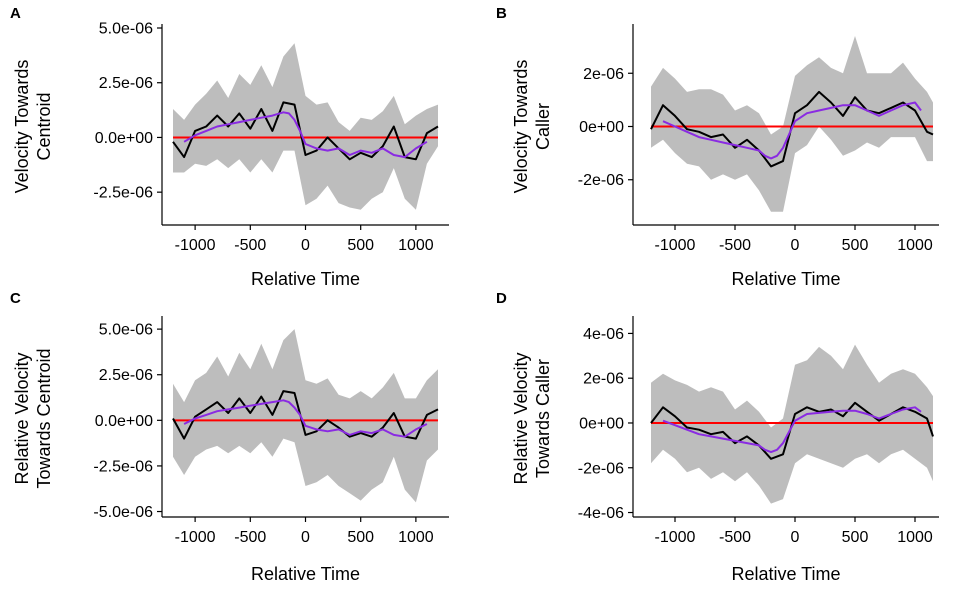 This screenshot has height=592, width=956. Describe the element at coordinates (501, 298) in the screenshot. I see `panel-letter: D` at that location.